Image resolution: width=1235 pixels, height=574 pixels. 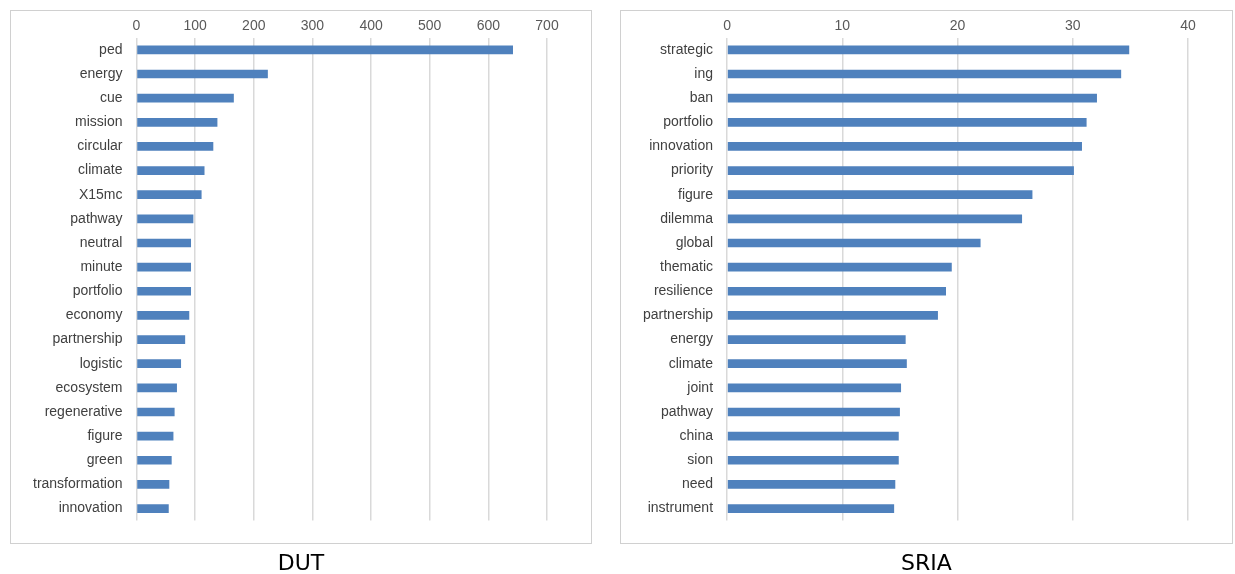 What do you see at coordinates (78, 483) in the screenshot?
I see `y-tick-label: transformation` at bounding box center [78, 483].